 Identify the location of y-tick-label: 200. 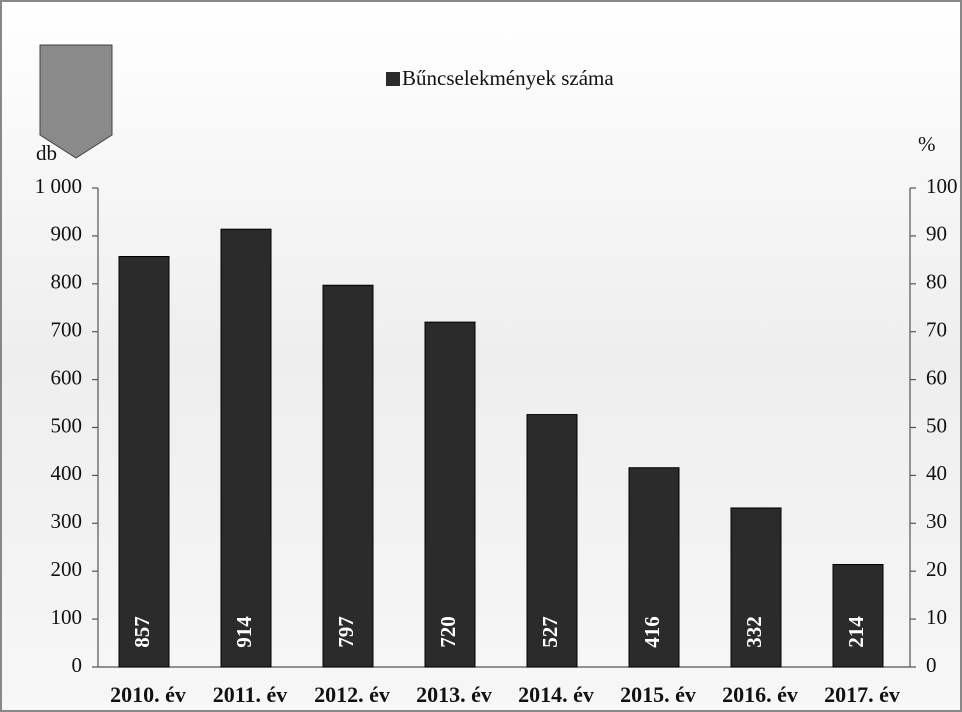
(67, 569).